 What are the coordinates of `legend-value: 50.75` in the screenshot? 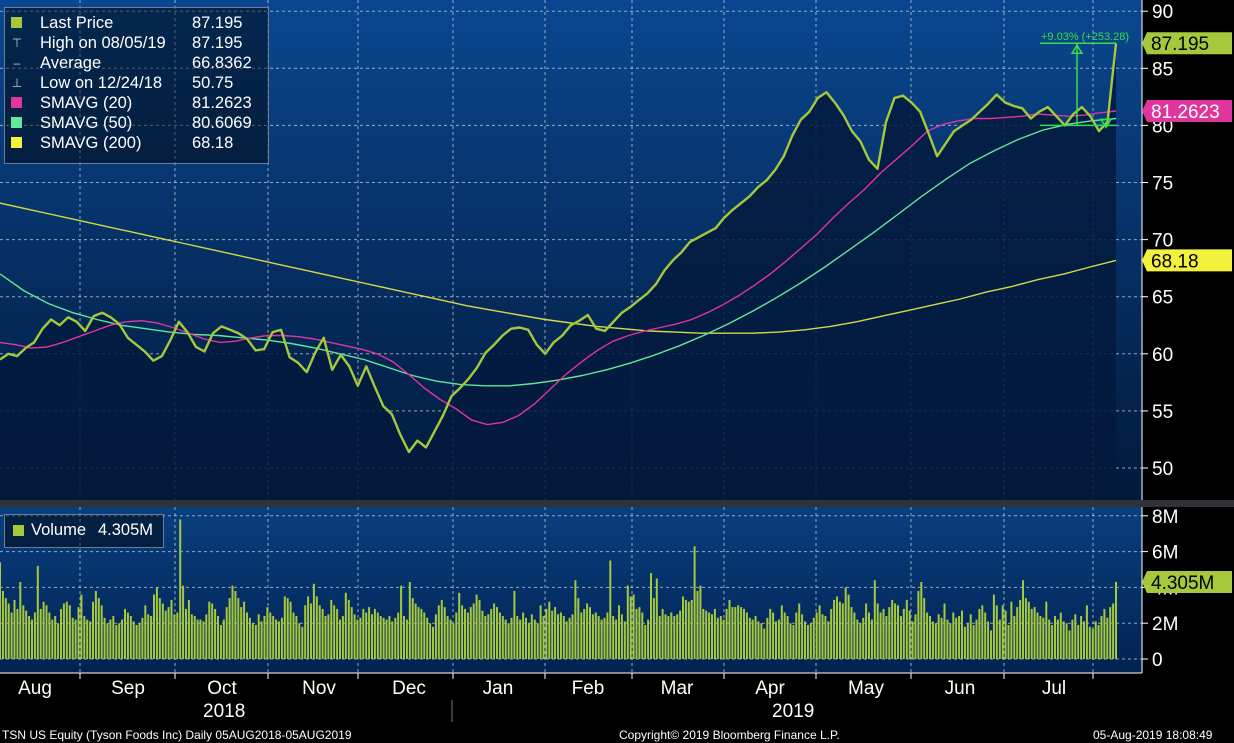 It's located at (213, 83).